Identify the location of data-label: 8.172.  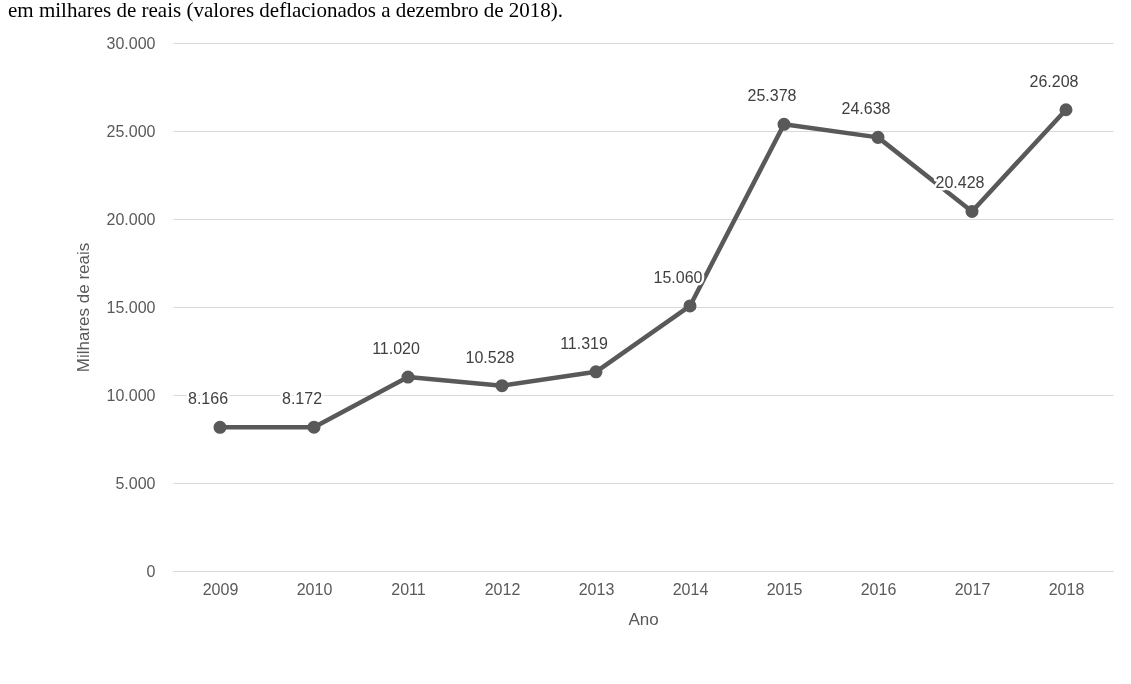
(302, 399).